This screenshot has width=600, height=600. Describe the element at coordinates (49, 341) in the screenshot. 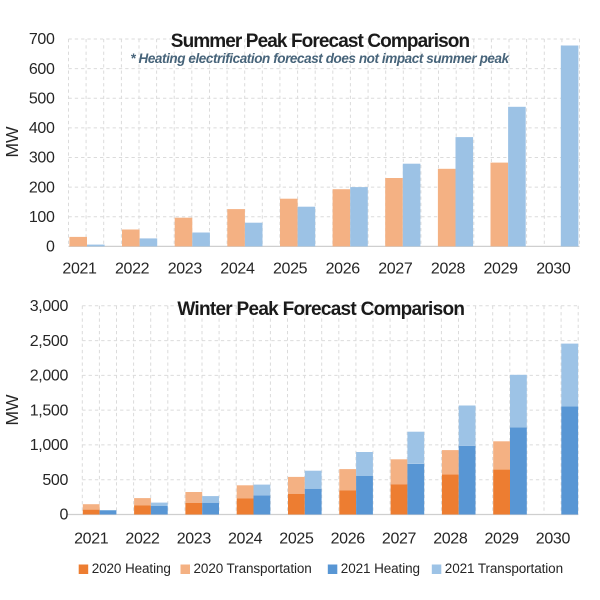

I see `svg-text: 2,500` at that location.